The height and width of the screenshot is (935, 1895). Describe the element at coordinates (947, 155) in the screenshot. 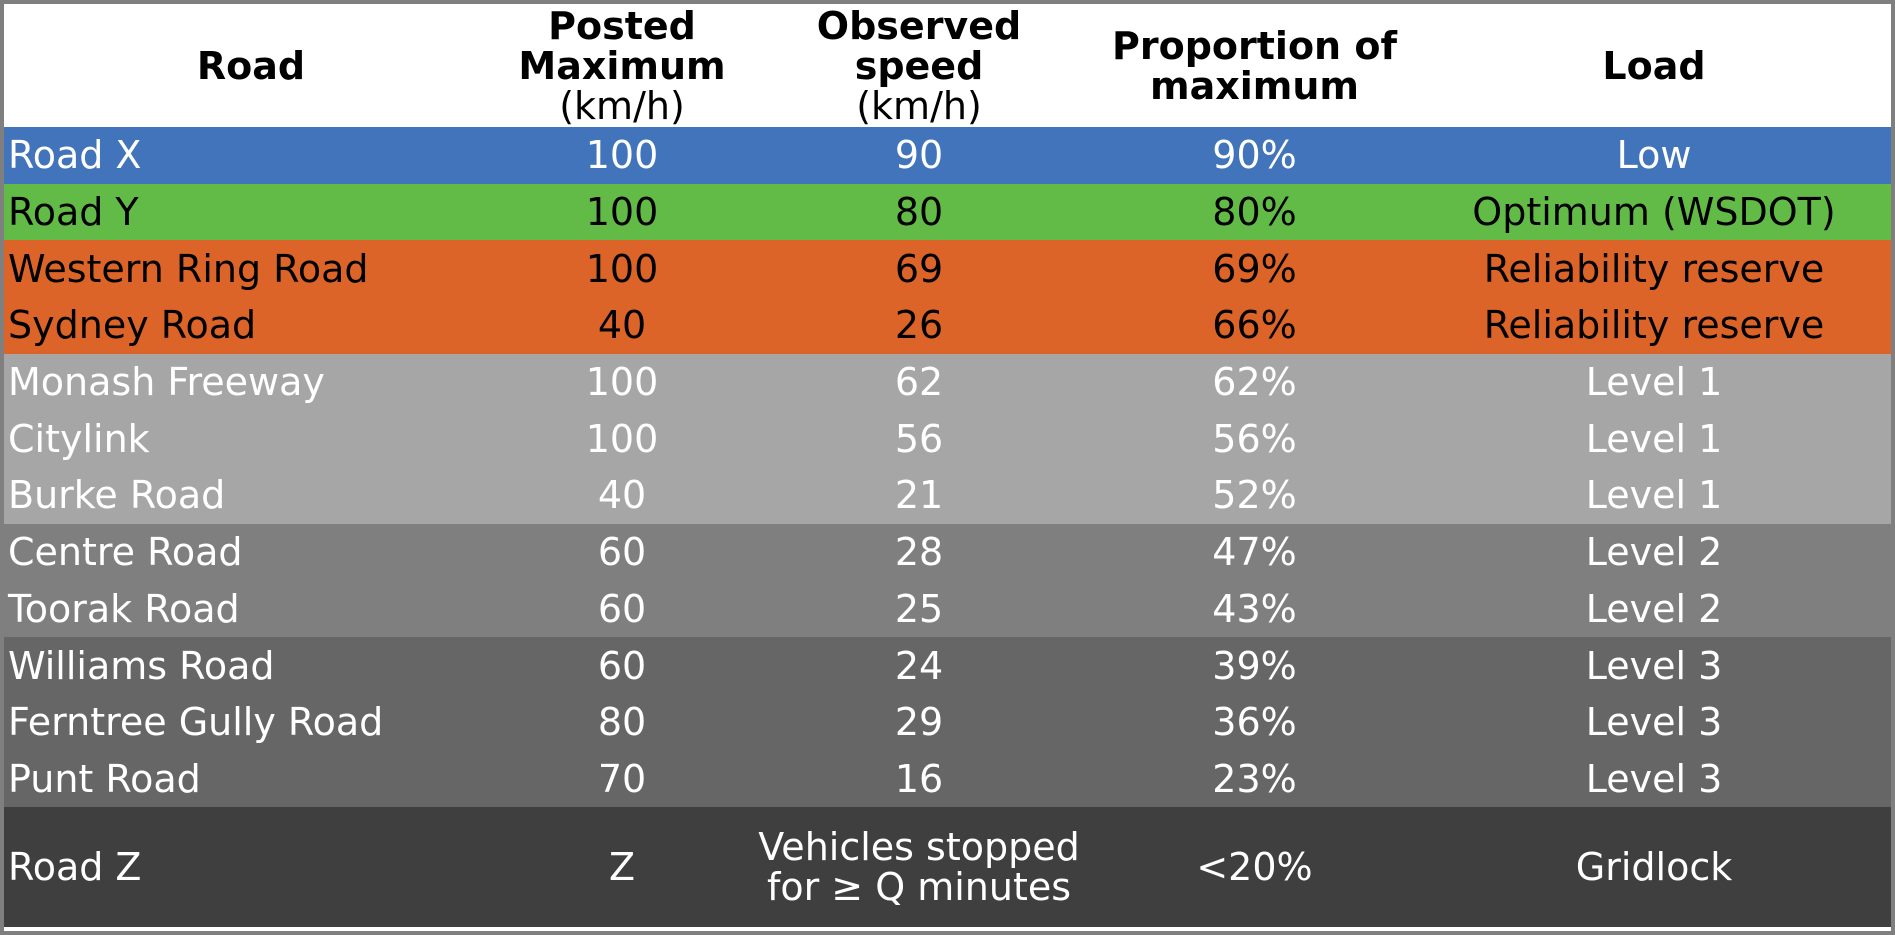

I see `table-row: Road X 100 90 90% Low` at that location.